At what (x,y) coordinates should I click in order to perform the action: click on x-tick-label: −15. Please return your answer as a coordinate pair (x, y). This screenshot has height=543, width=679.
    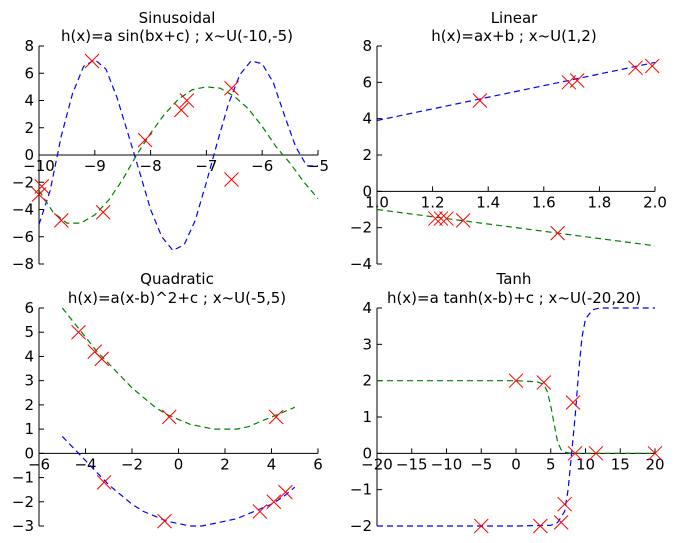
    Looking at the image, I should click on (412, 464).